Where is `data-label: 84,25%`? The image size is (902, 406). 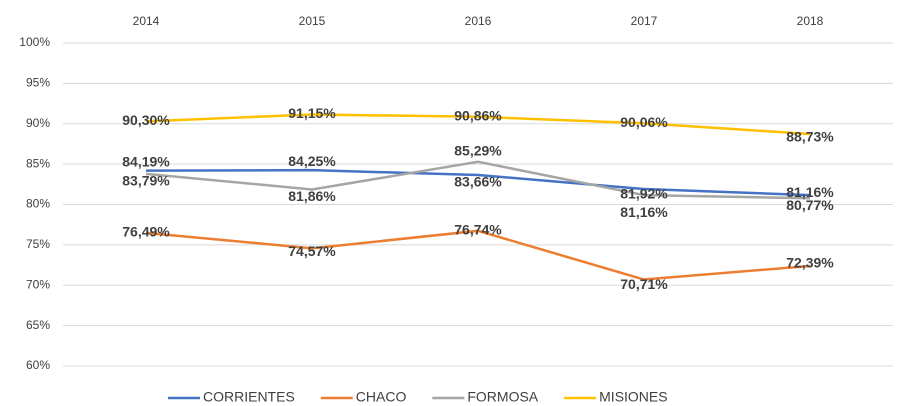
data-label: 84,25% is located at coordinates (312, 161).